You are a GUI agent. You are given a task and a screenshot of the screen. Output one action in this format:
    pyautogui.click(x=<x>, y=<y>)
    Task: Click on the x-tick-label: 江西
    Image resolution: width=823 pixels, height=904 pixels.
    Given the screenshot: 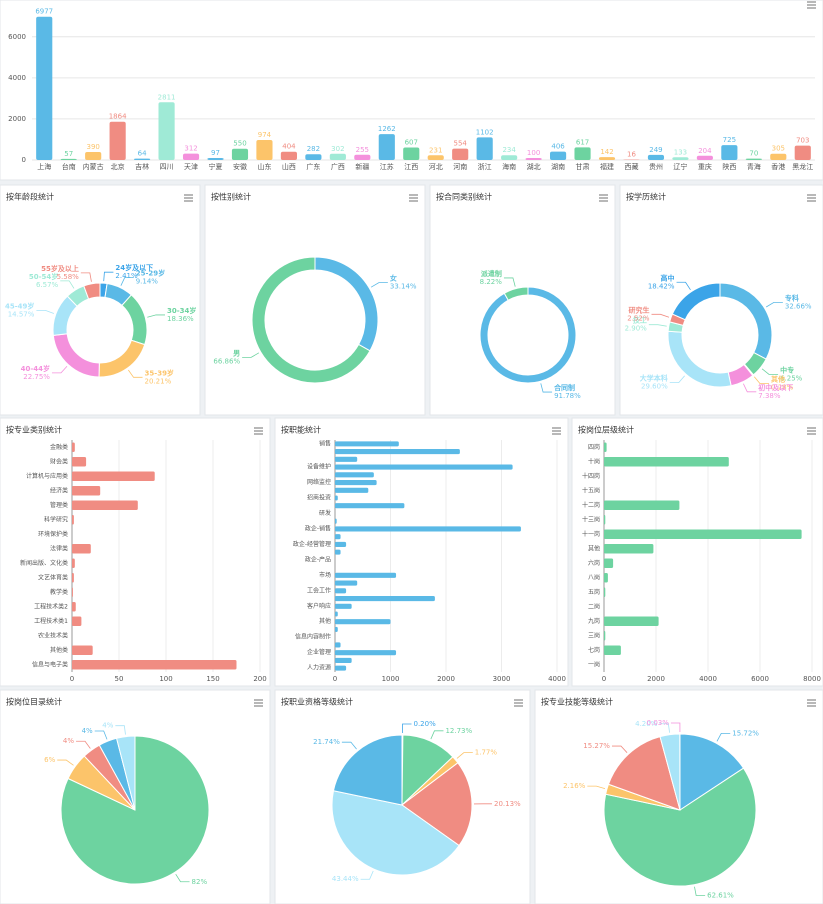 What is the action you would take?
    pyautogui.click(x=411, y=167)
    